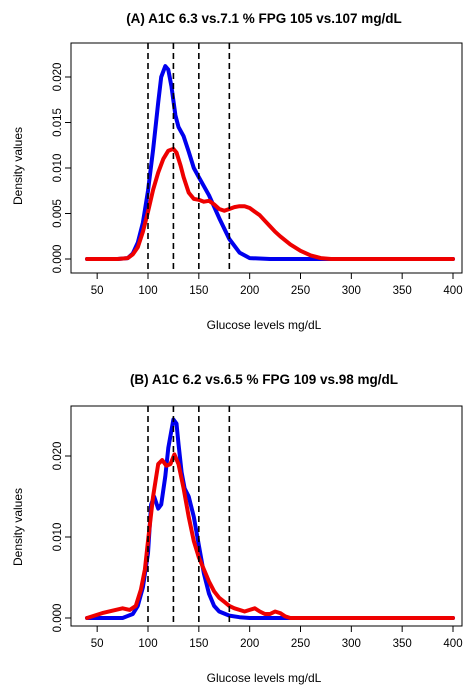 This screenshot has height=694, width=463. I want to click on y-tick-label: 0.015, so click(58, 122).